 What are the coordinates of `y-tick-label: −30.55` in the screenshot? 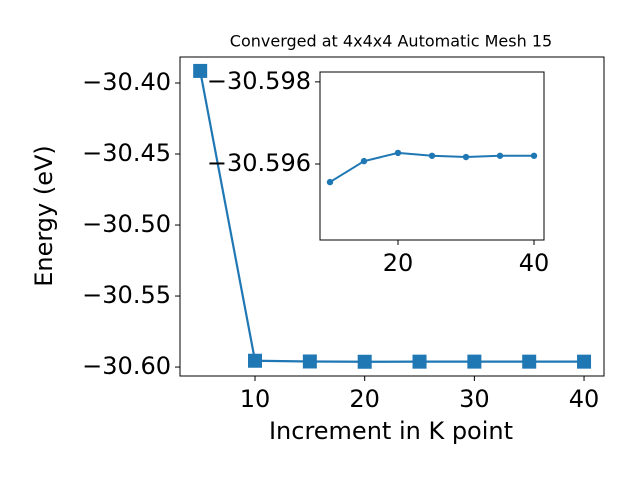 It's located at (126, 295).